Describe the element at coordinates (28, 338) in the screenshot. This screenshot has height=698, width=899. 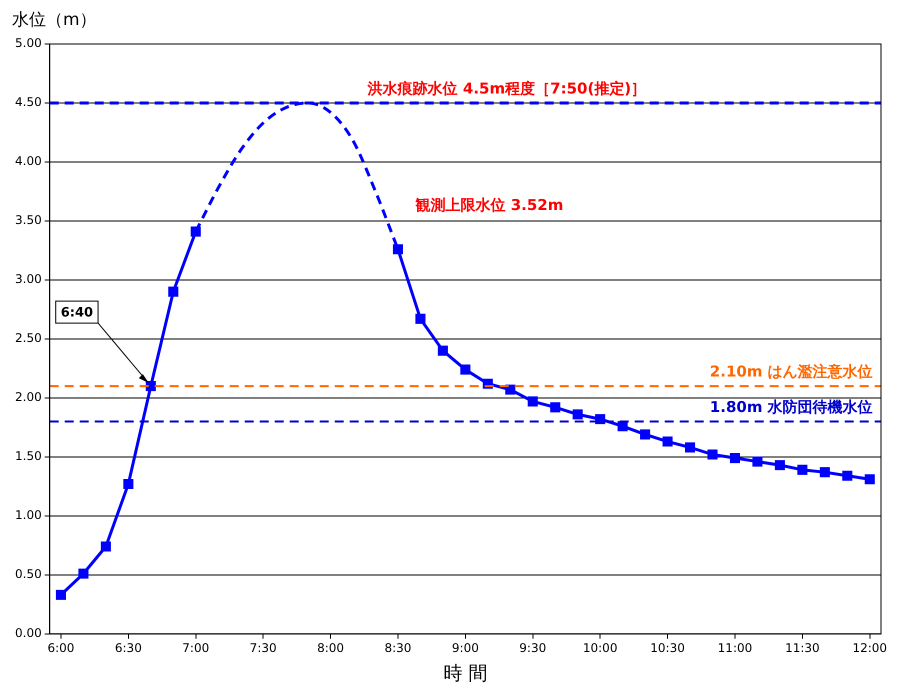
I see `y-tick-label: 2.50` at that location.